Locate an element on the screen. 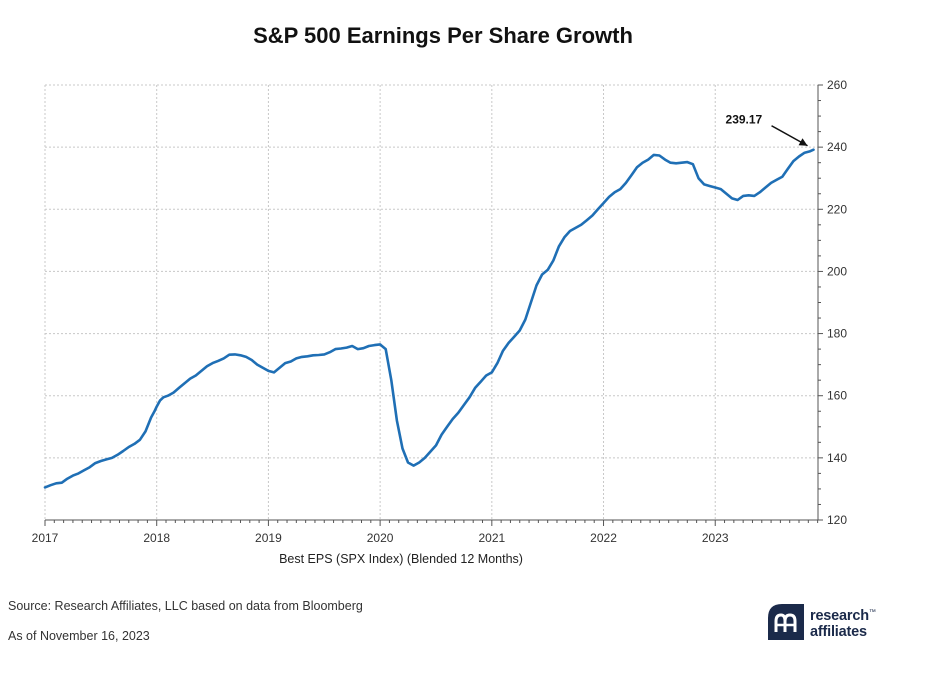 Image resolution: width=925 pixels, height=678 pixels. annotations: 239.17 is located at coordinates (767, 130).